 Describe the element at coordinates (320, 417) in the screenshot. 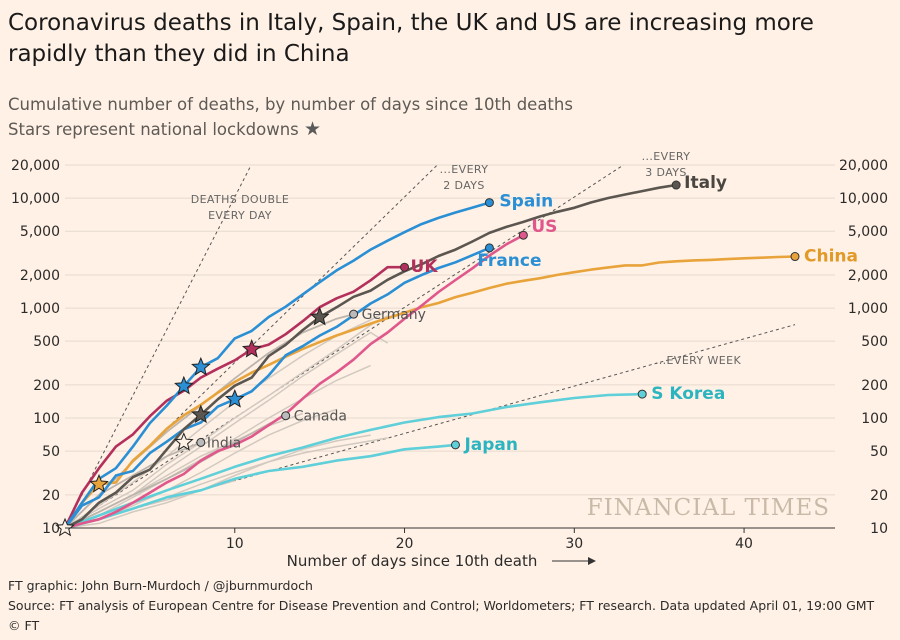

I see `series-label-canada: Canada` at that location.